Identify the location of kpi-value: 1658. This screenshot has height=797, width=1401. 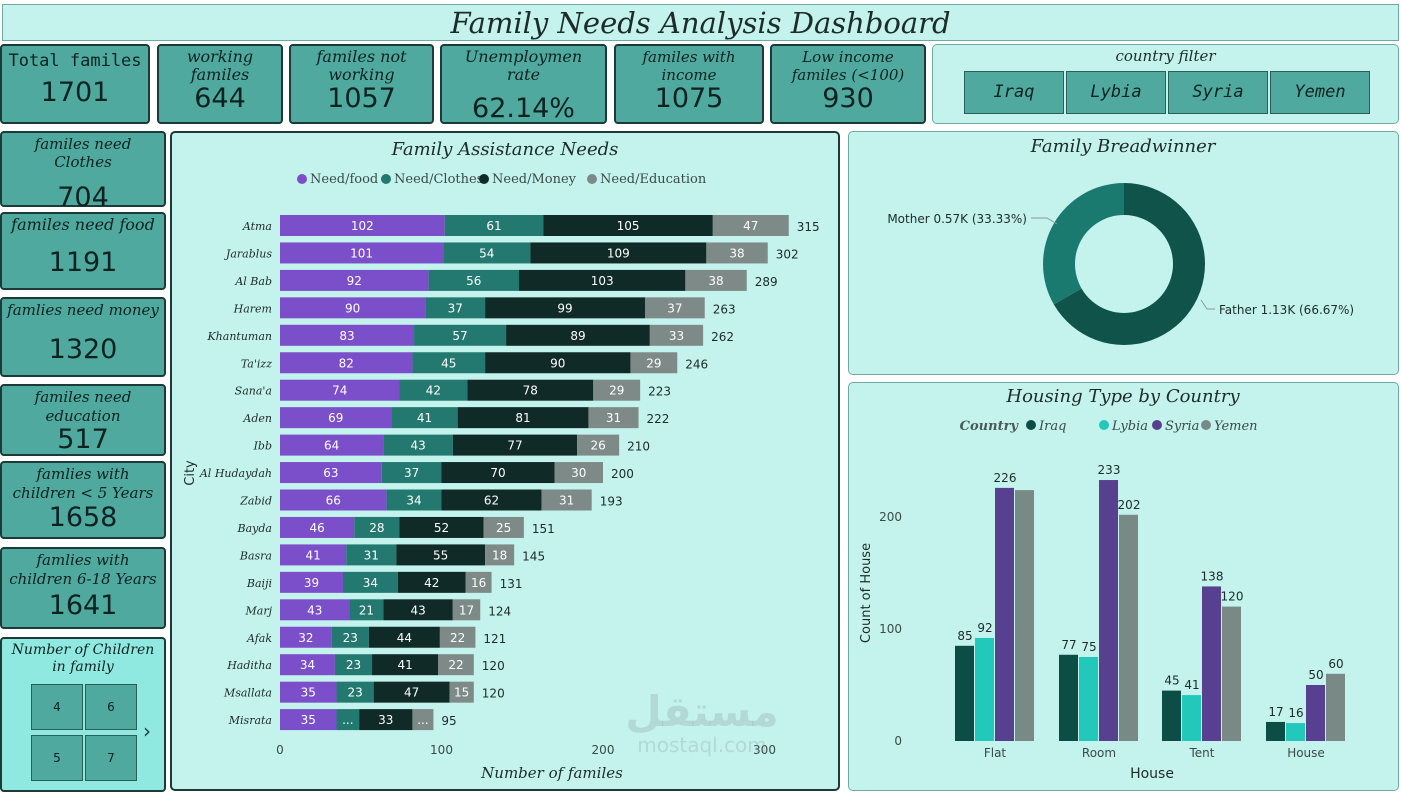
(83, 517).